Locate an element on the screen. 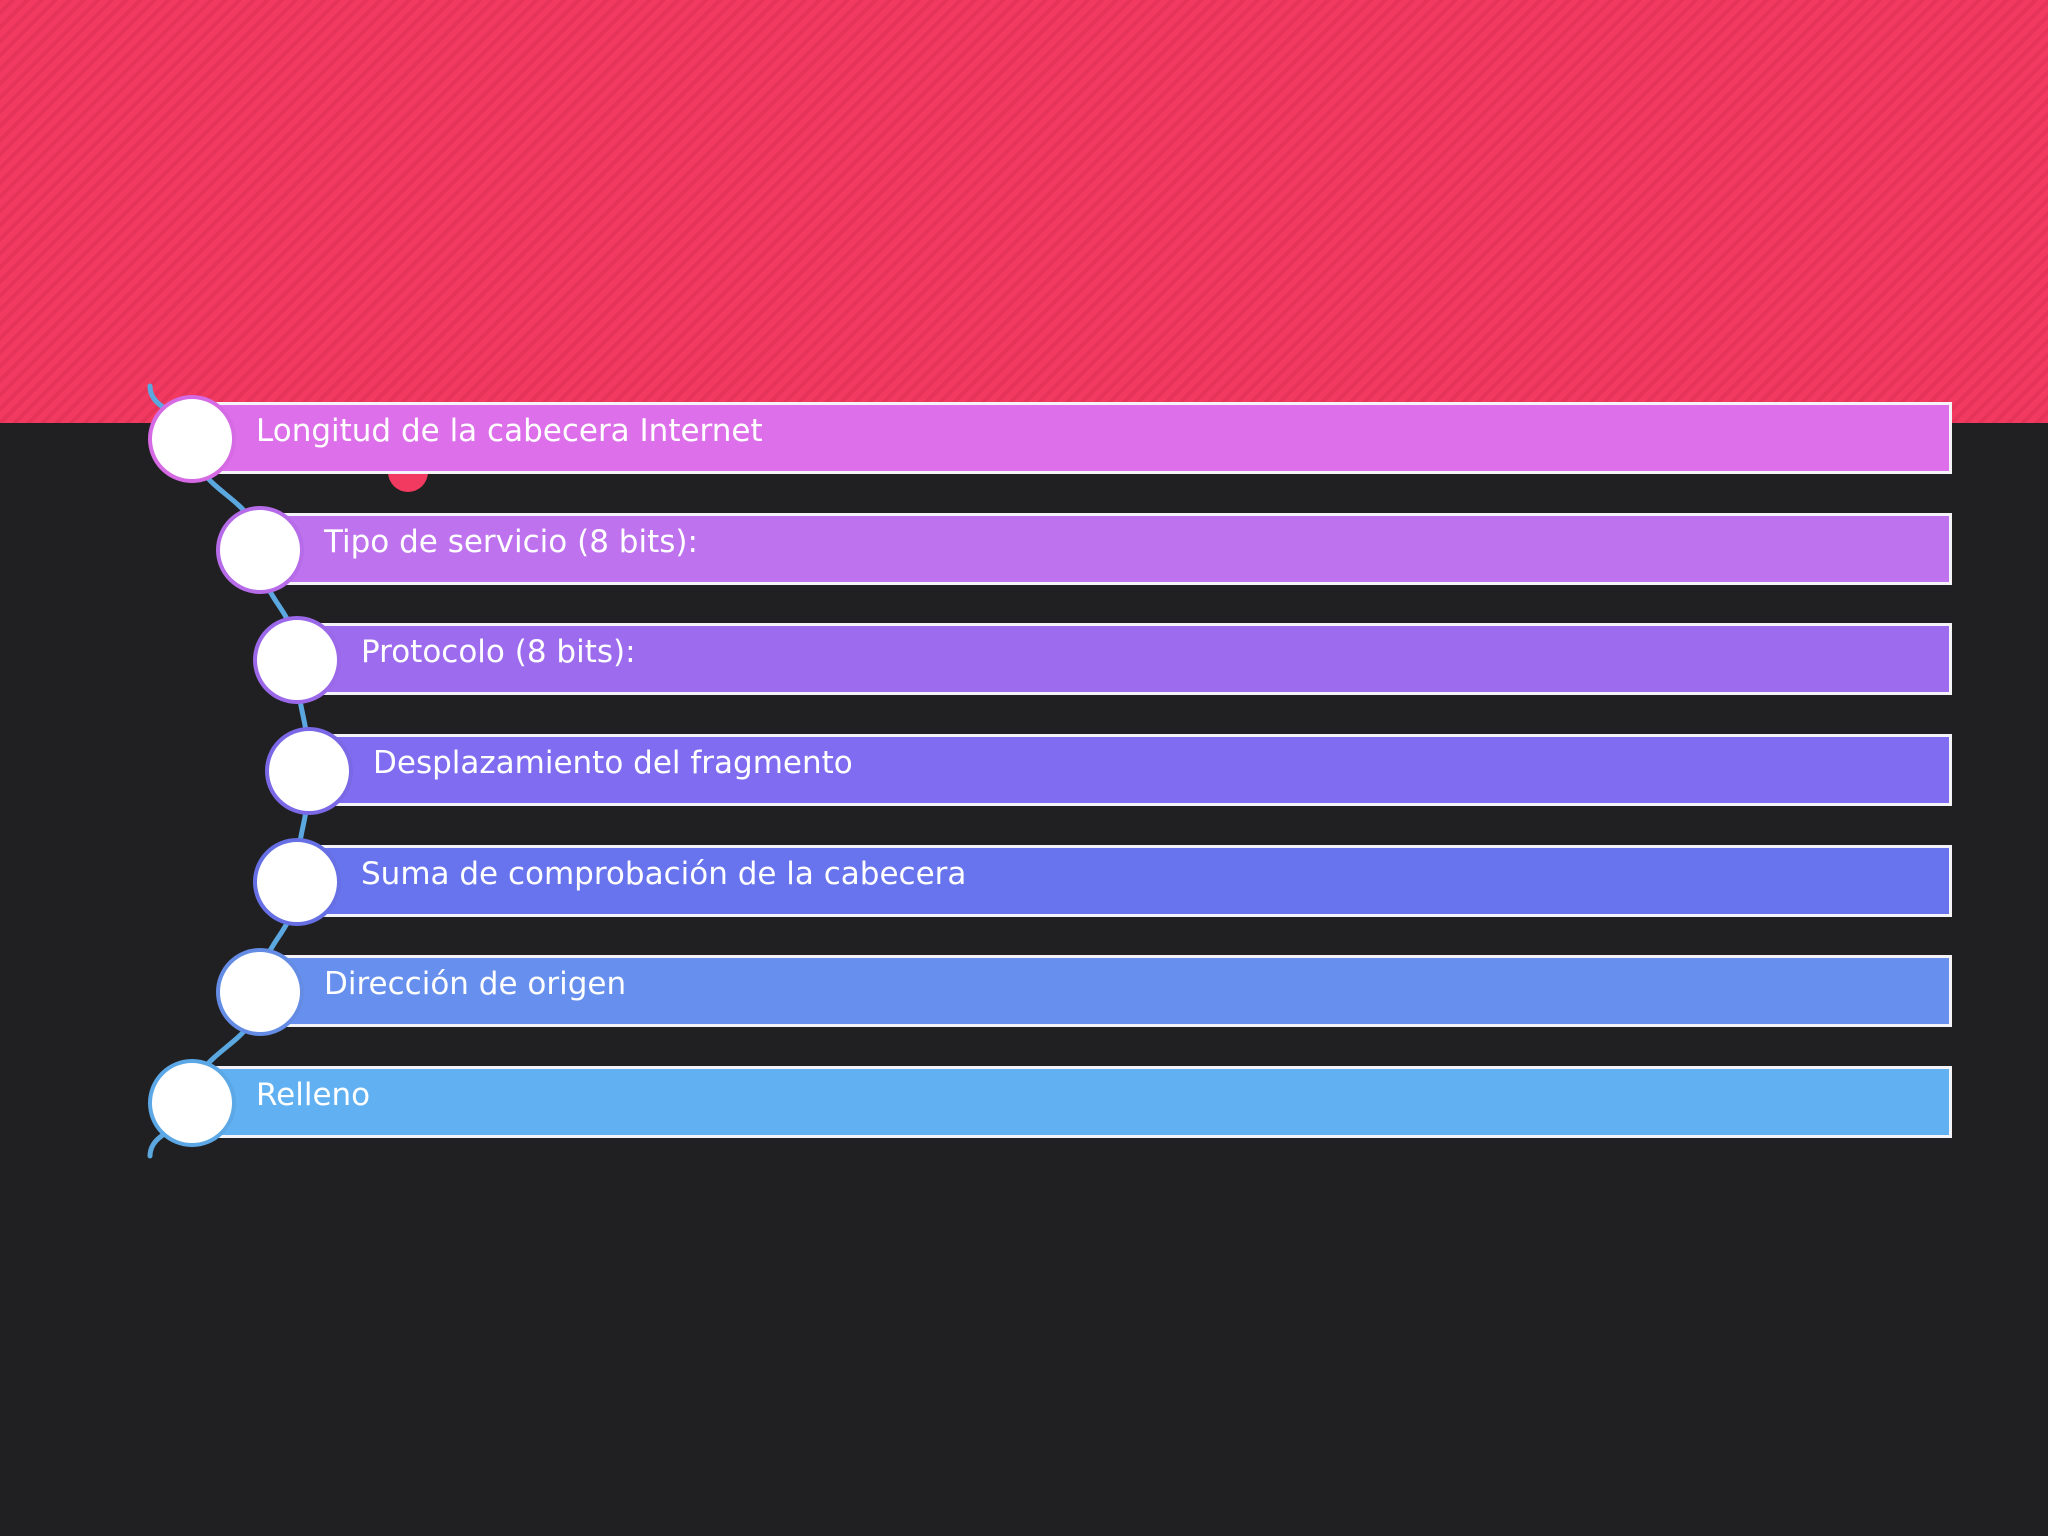 This screenshot has width=2048, height=1536. list-item-label: Desplazamiento del fragmento is located at coordinates (613, 763).